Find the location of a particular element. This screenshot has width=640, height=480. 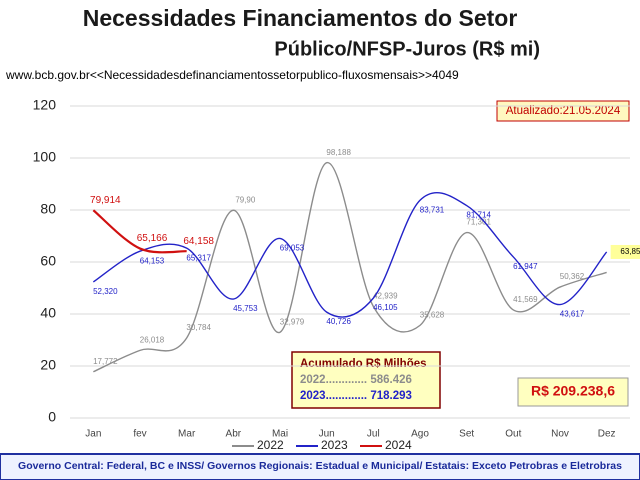

x-tick-label: Mai is located at coordinates (280, 434).